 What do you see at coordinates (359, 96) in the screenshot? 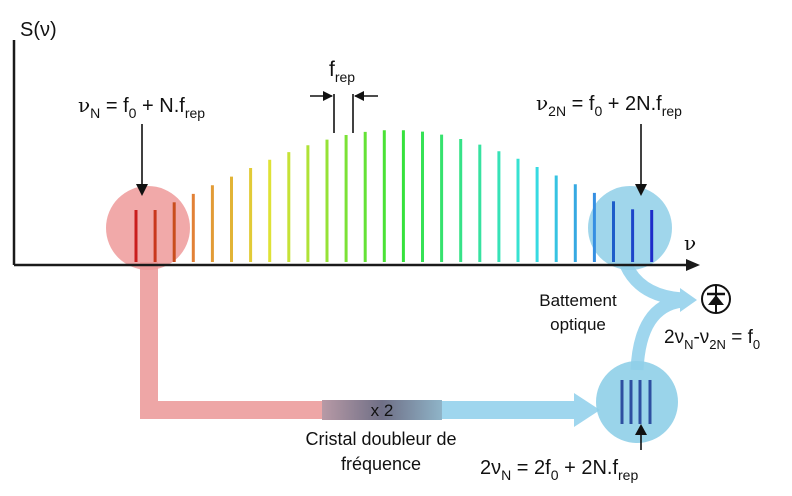
I see `frep-arrow-right-head` at bounding box center [359, 96].